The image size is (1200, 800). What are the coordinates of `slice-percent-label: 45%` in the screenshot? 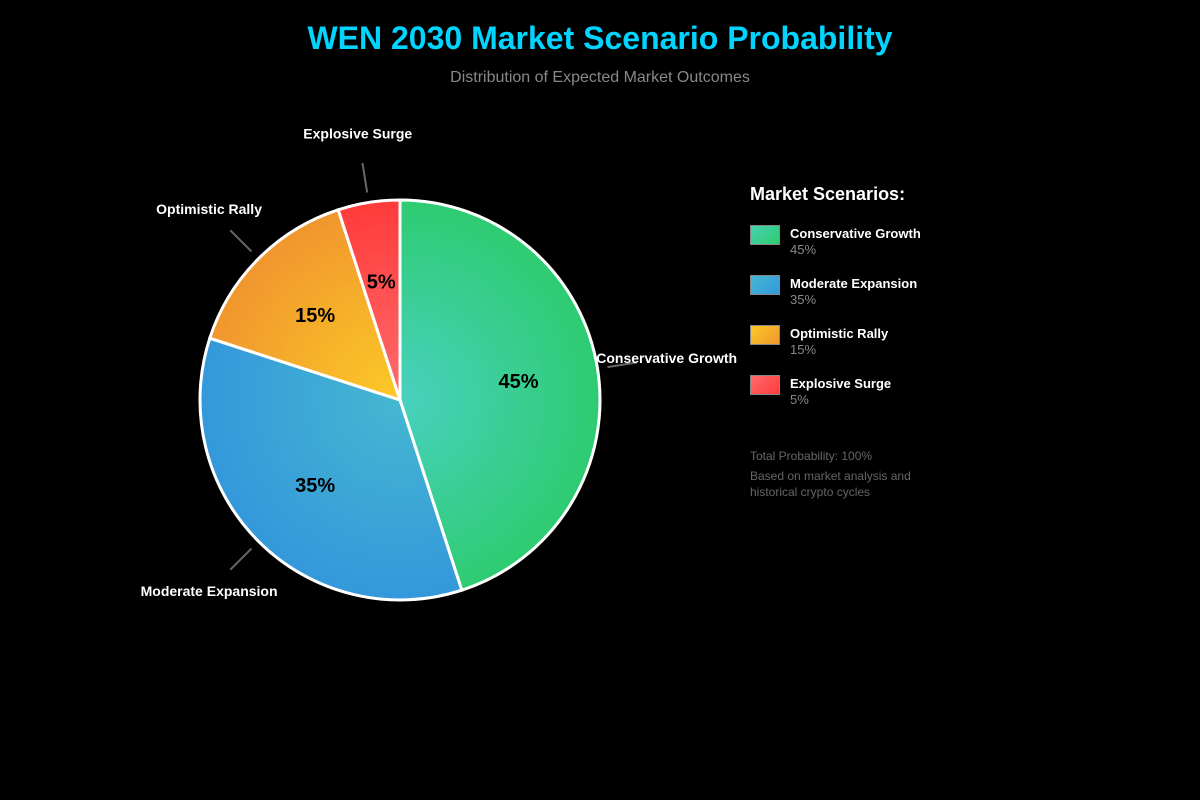 It's located at (519, 382).